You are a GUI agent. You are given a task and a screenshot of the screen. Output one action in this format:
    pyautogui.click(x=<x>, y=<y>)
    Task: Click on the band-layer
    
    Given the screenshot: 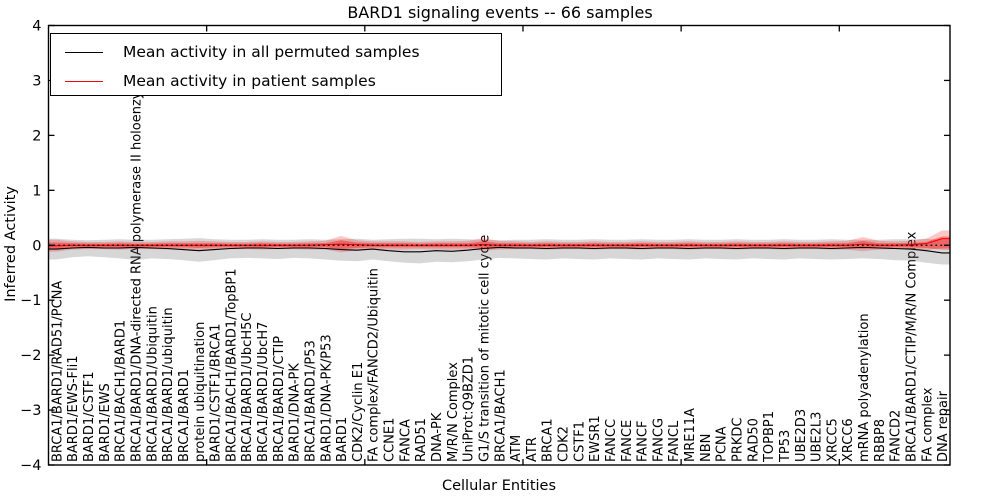 What is the action you would take?
    pyautogui.click(x=499, y=247)
    